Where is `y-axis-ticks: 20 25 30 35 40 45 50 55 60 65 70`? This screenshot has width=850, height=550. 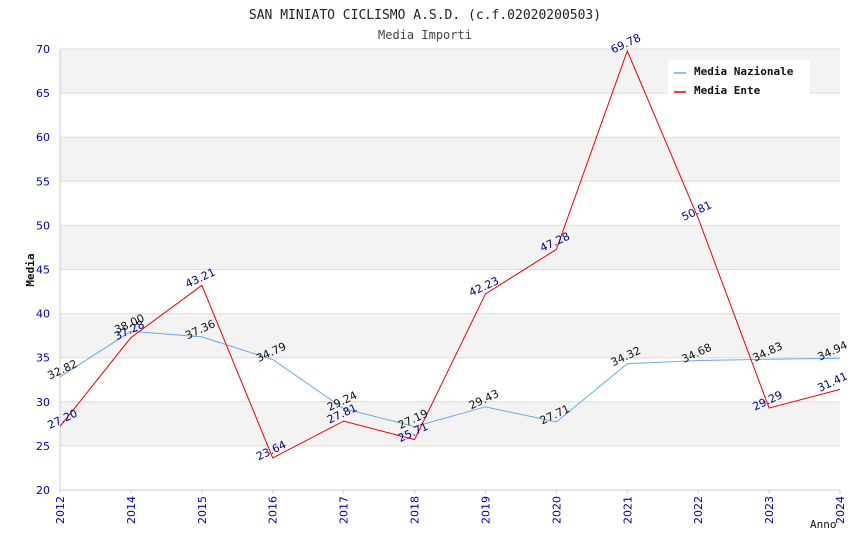 y-axis-ticks: 20 25 30 35 40 45 50 55 60 65 70 is located at coordinates (43, 270).